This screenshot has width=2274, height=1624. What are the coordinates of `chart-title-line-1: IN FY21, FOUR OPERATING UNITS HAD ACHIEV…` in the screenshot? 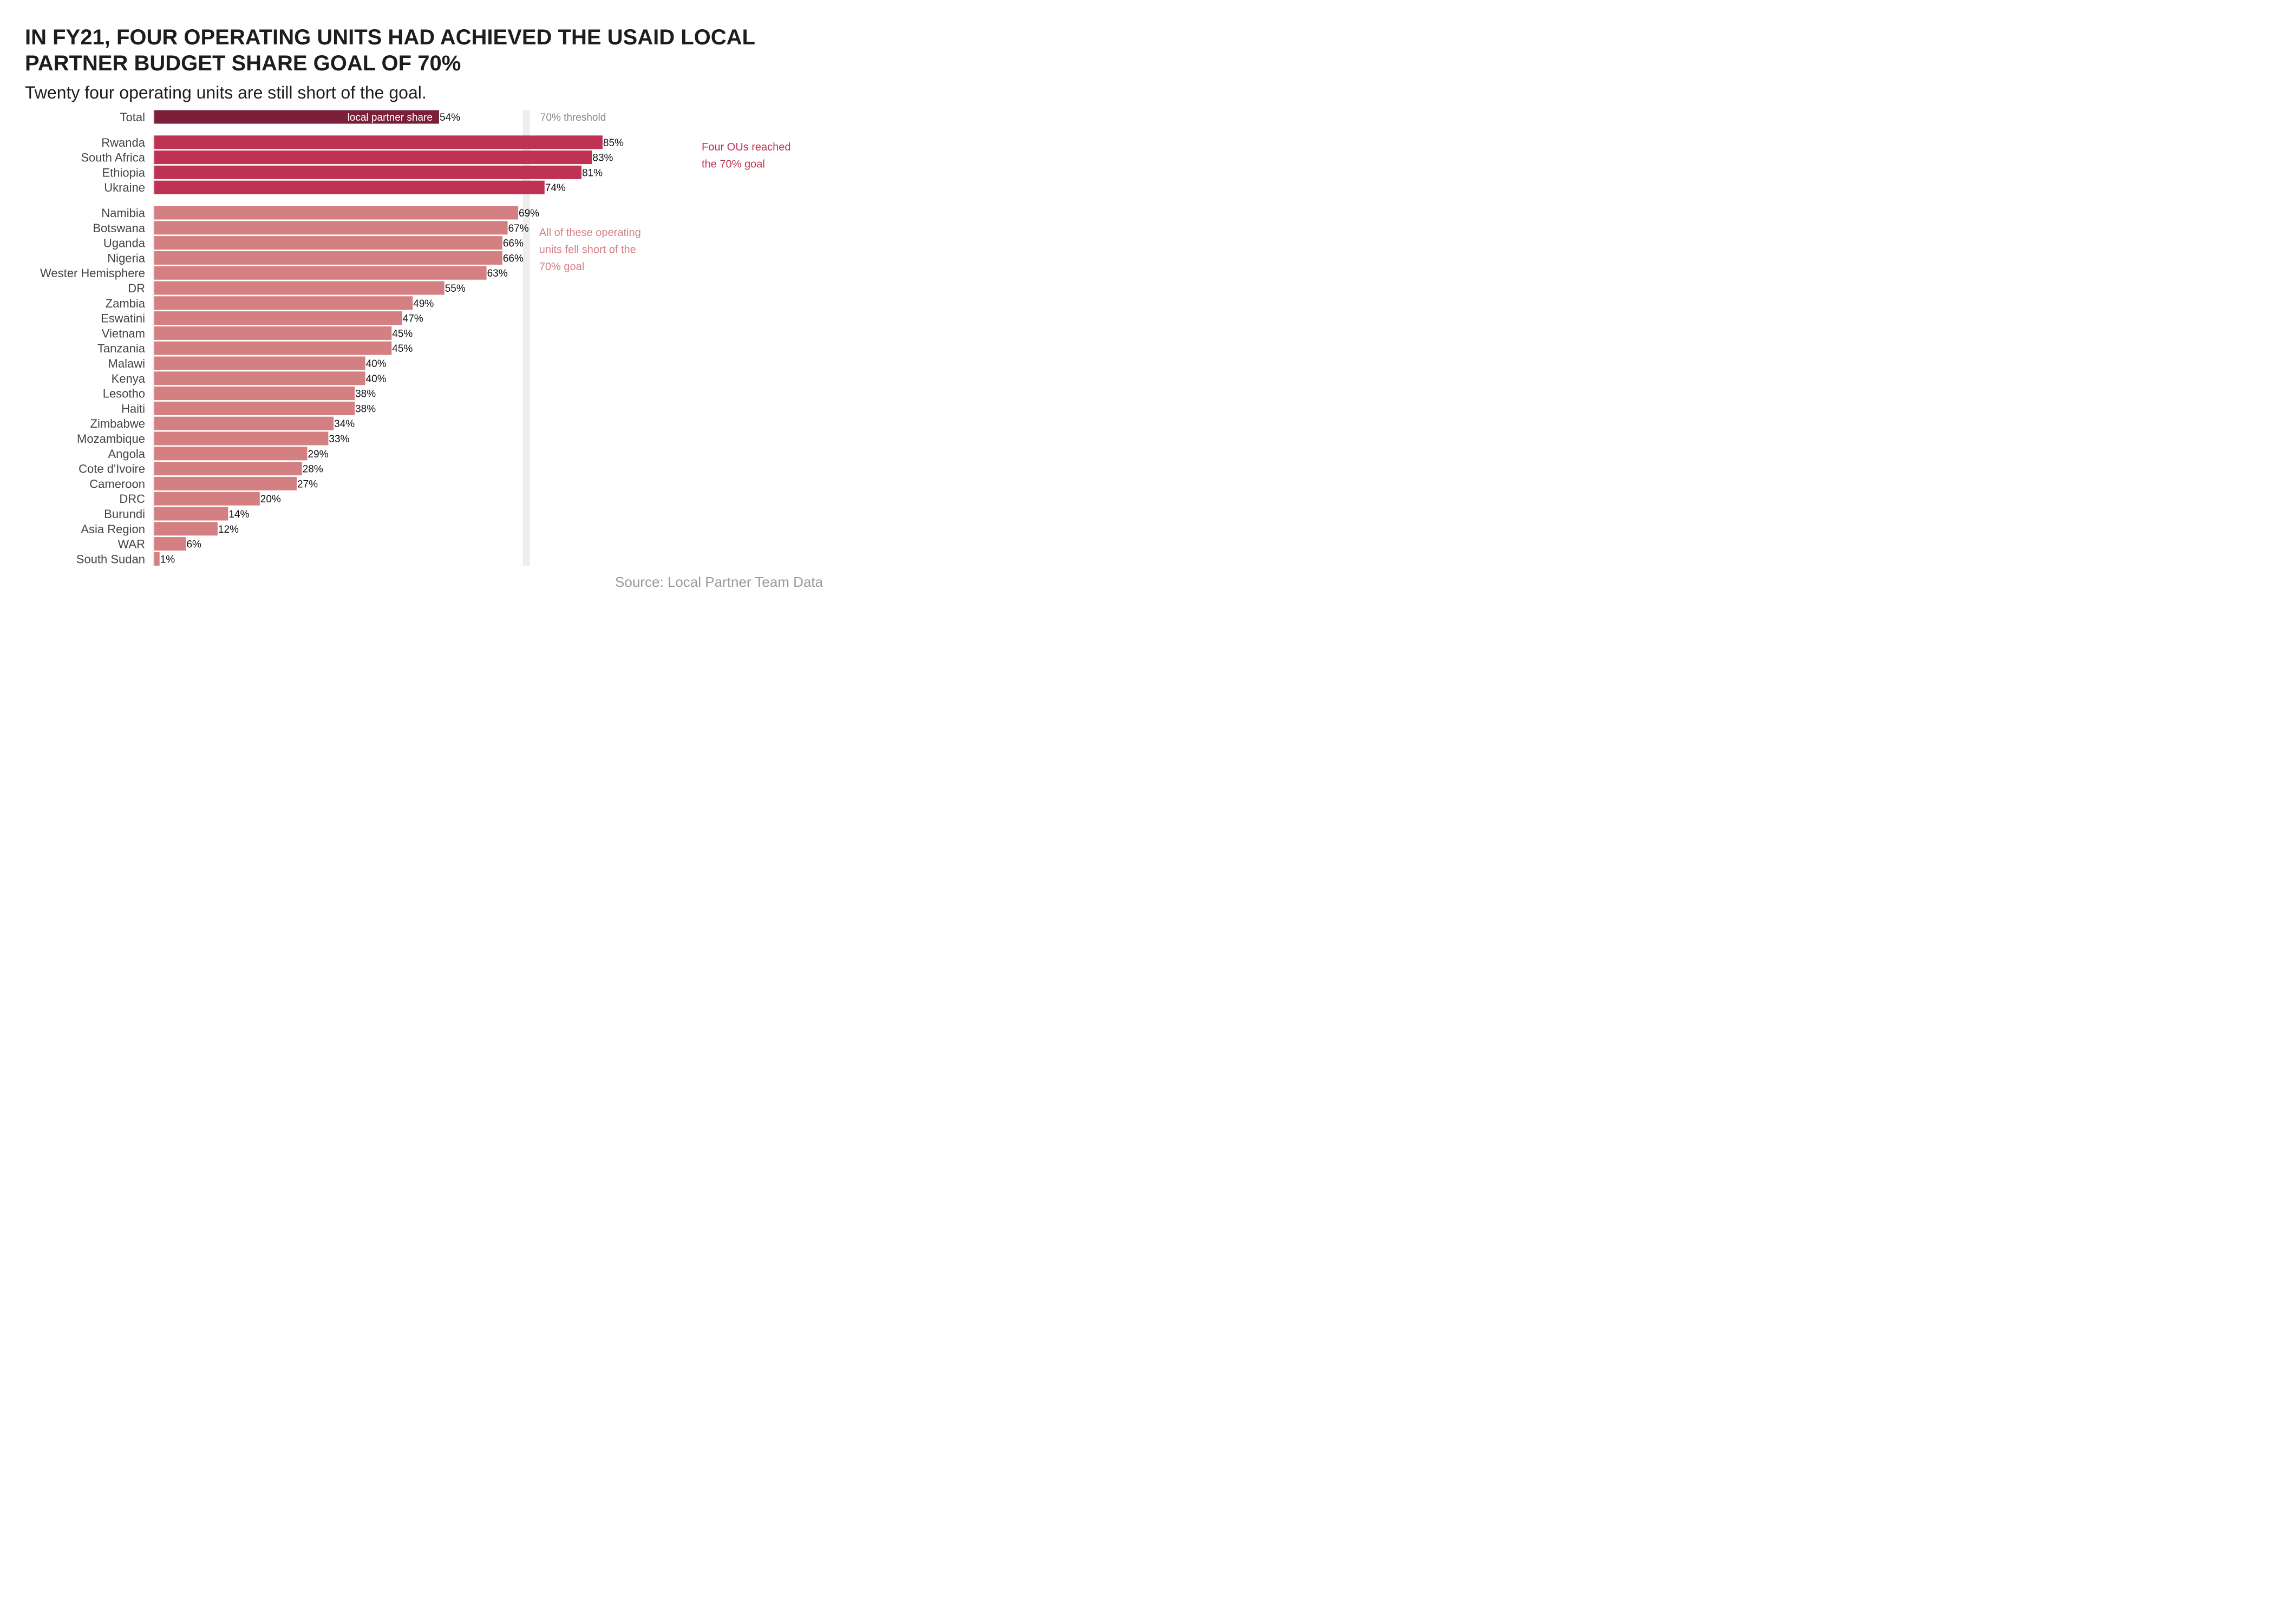 It's located at (390, 37).